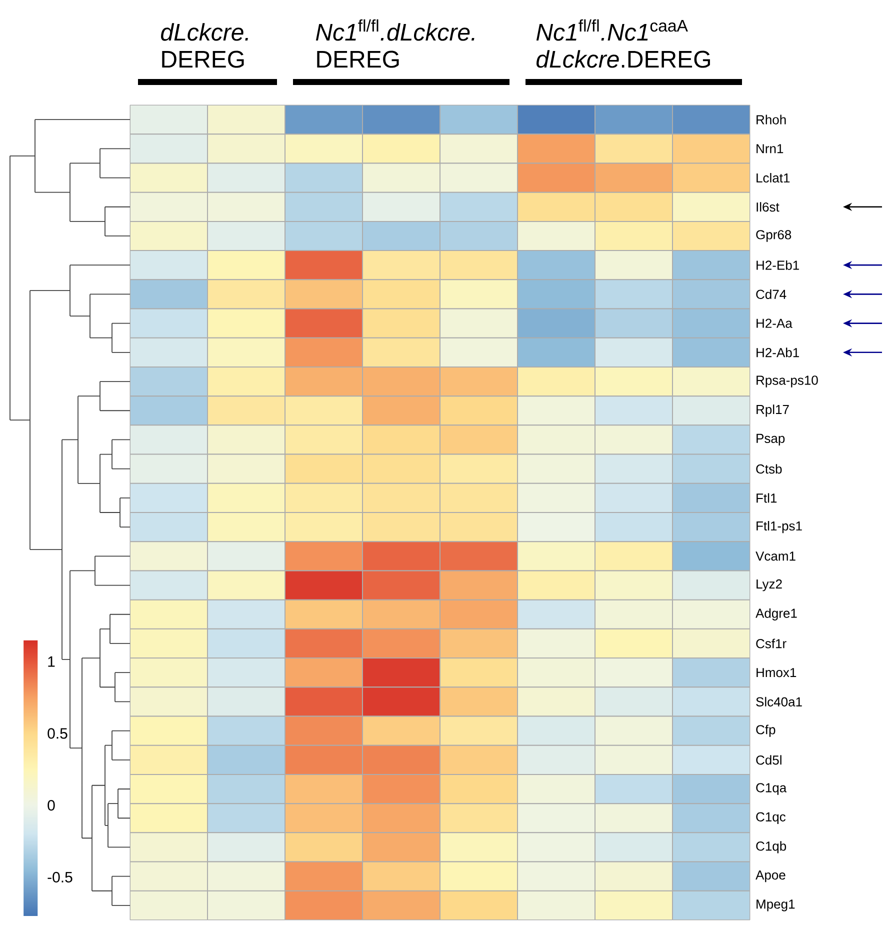 The height and width of the screenshot is (935, 885). What do you see at coordinates (777, 265) in the screenshot?
I see `y-tick-label: H2-Eb1` at bounding box center [777, 265].